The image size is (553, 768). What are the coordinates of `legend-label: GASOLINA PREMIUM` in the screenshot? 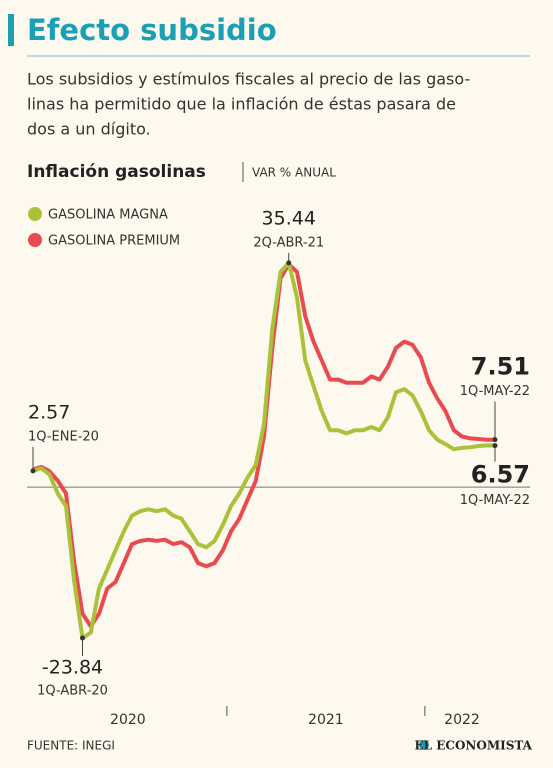 It's located at (114, 241).